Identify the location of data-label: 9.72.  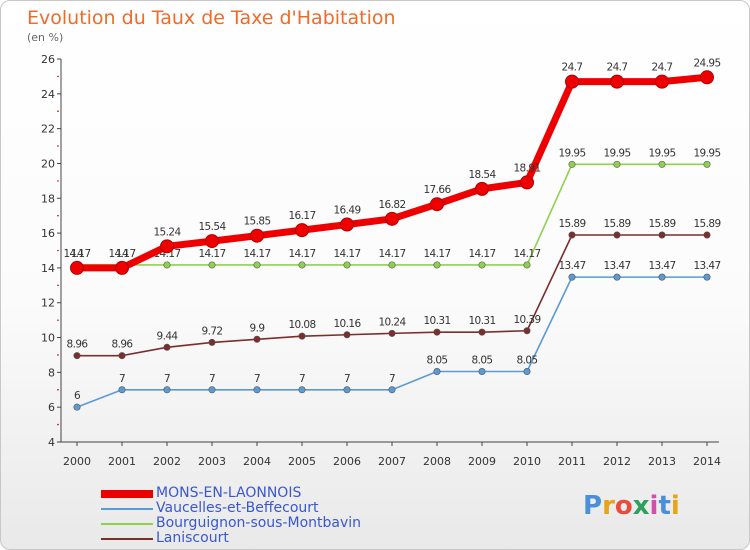
(212, 331).